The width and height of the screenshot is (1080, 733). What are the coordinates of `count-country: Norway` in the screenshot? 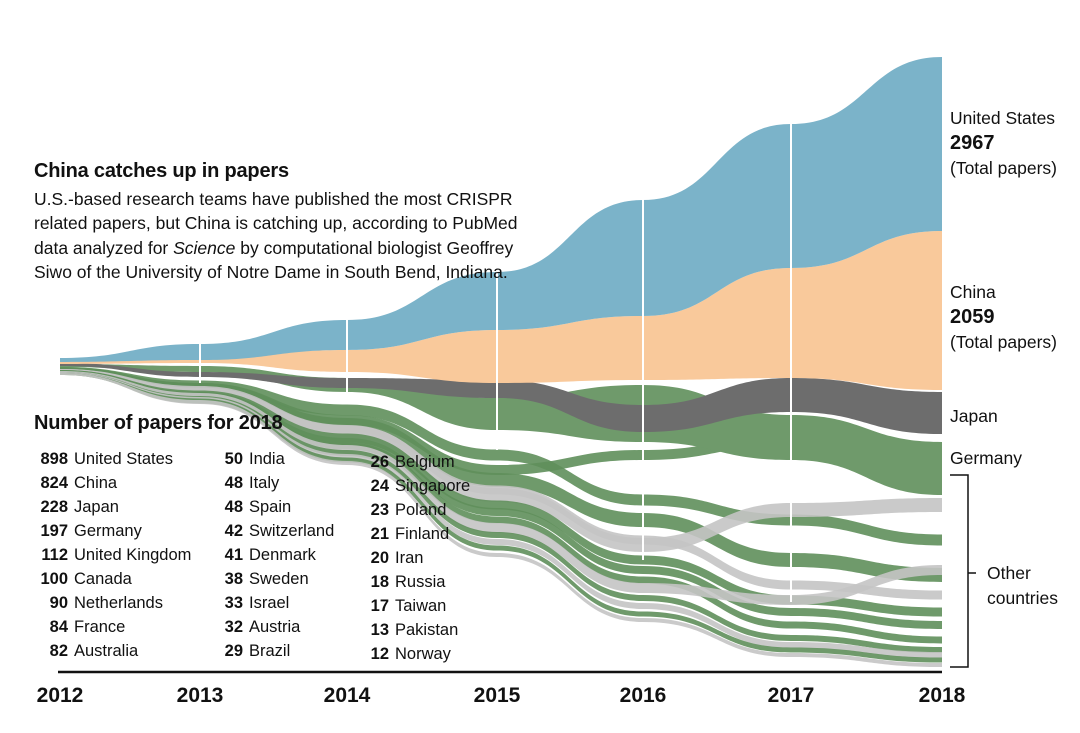 It's located at (423, 654).